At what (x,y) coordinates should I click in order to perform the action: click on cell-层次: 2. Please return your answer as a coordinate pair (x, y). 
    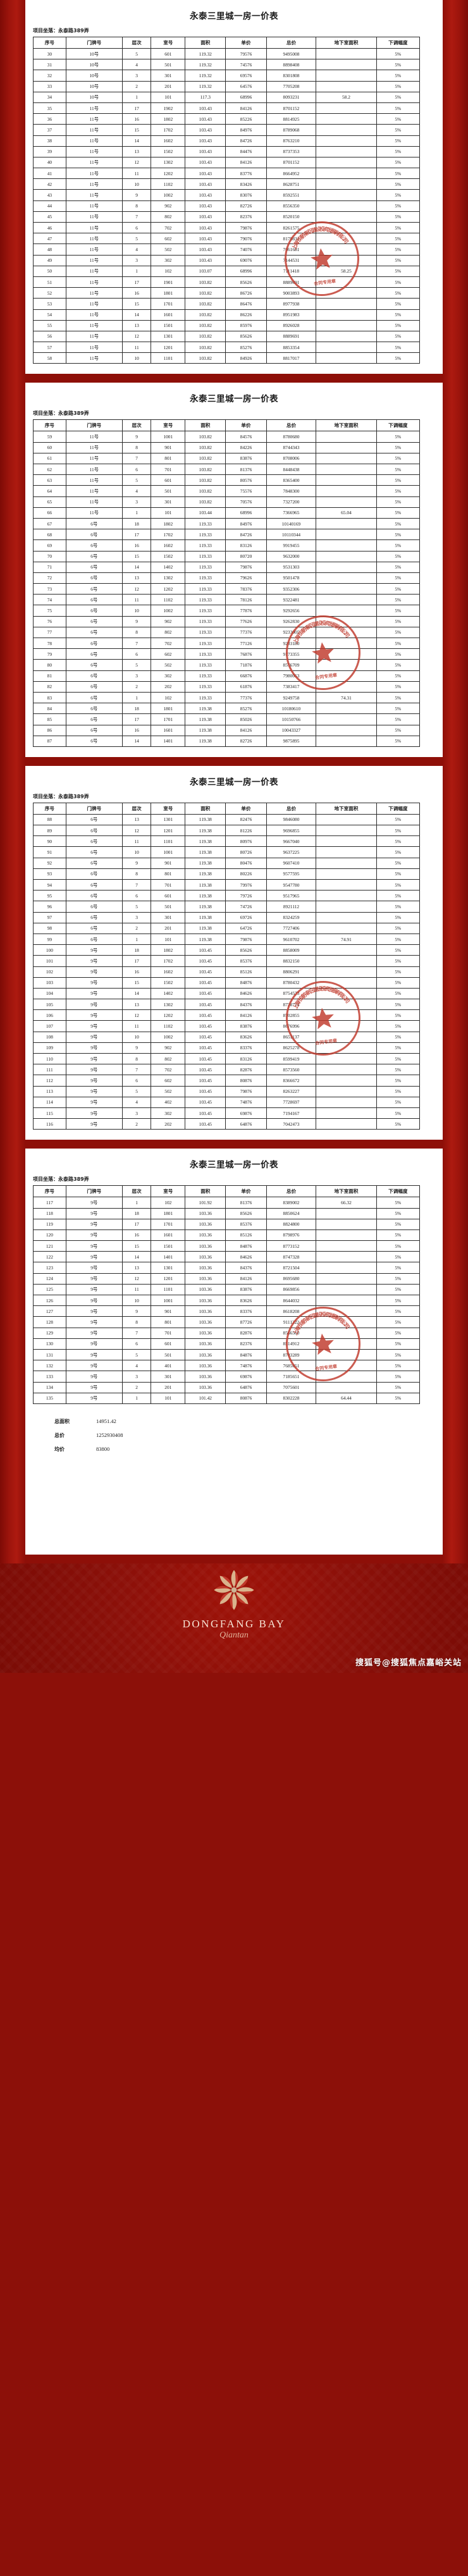
    Looking at the image, I should click on (136, 687).